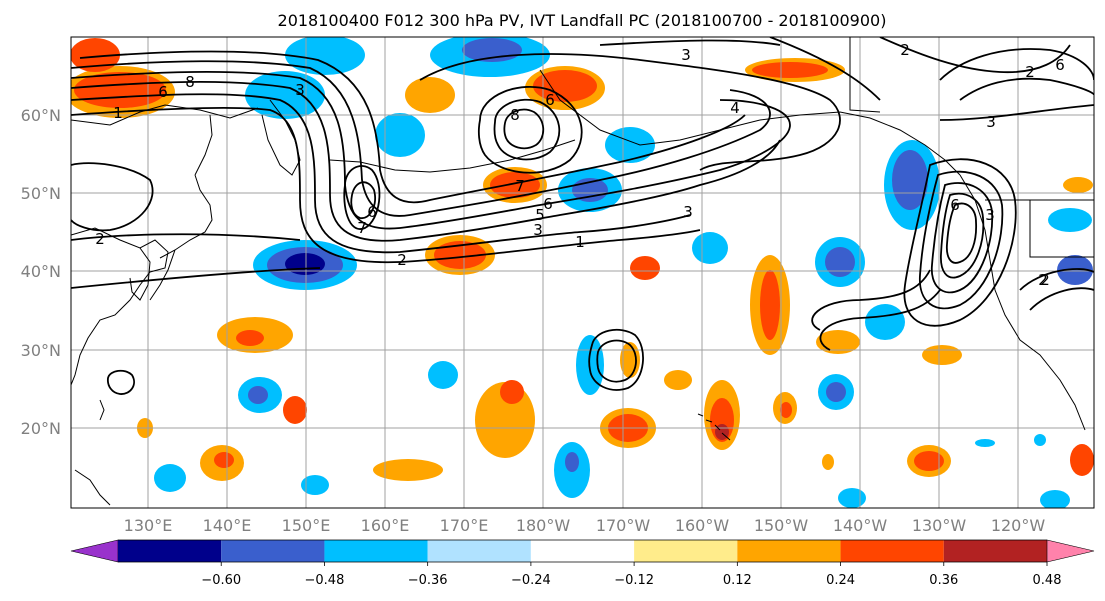 Image resolution: width=1105 pixels, height=601 pixels. What do you see at coordinates (203, 145) in the screenshot?
I see `sakhalin-coastline` at bounding box center [203, 145].